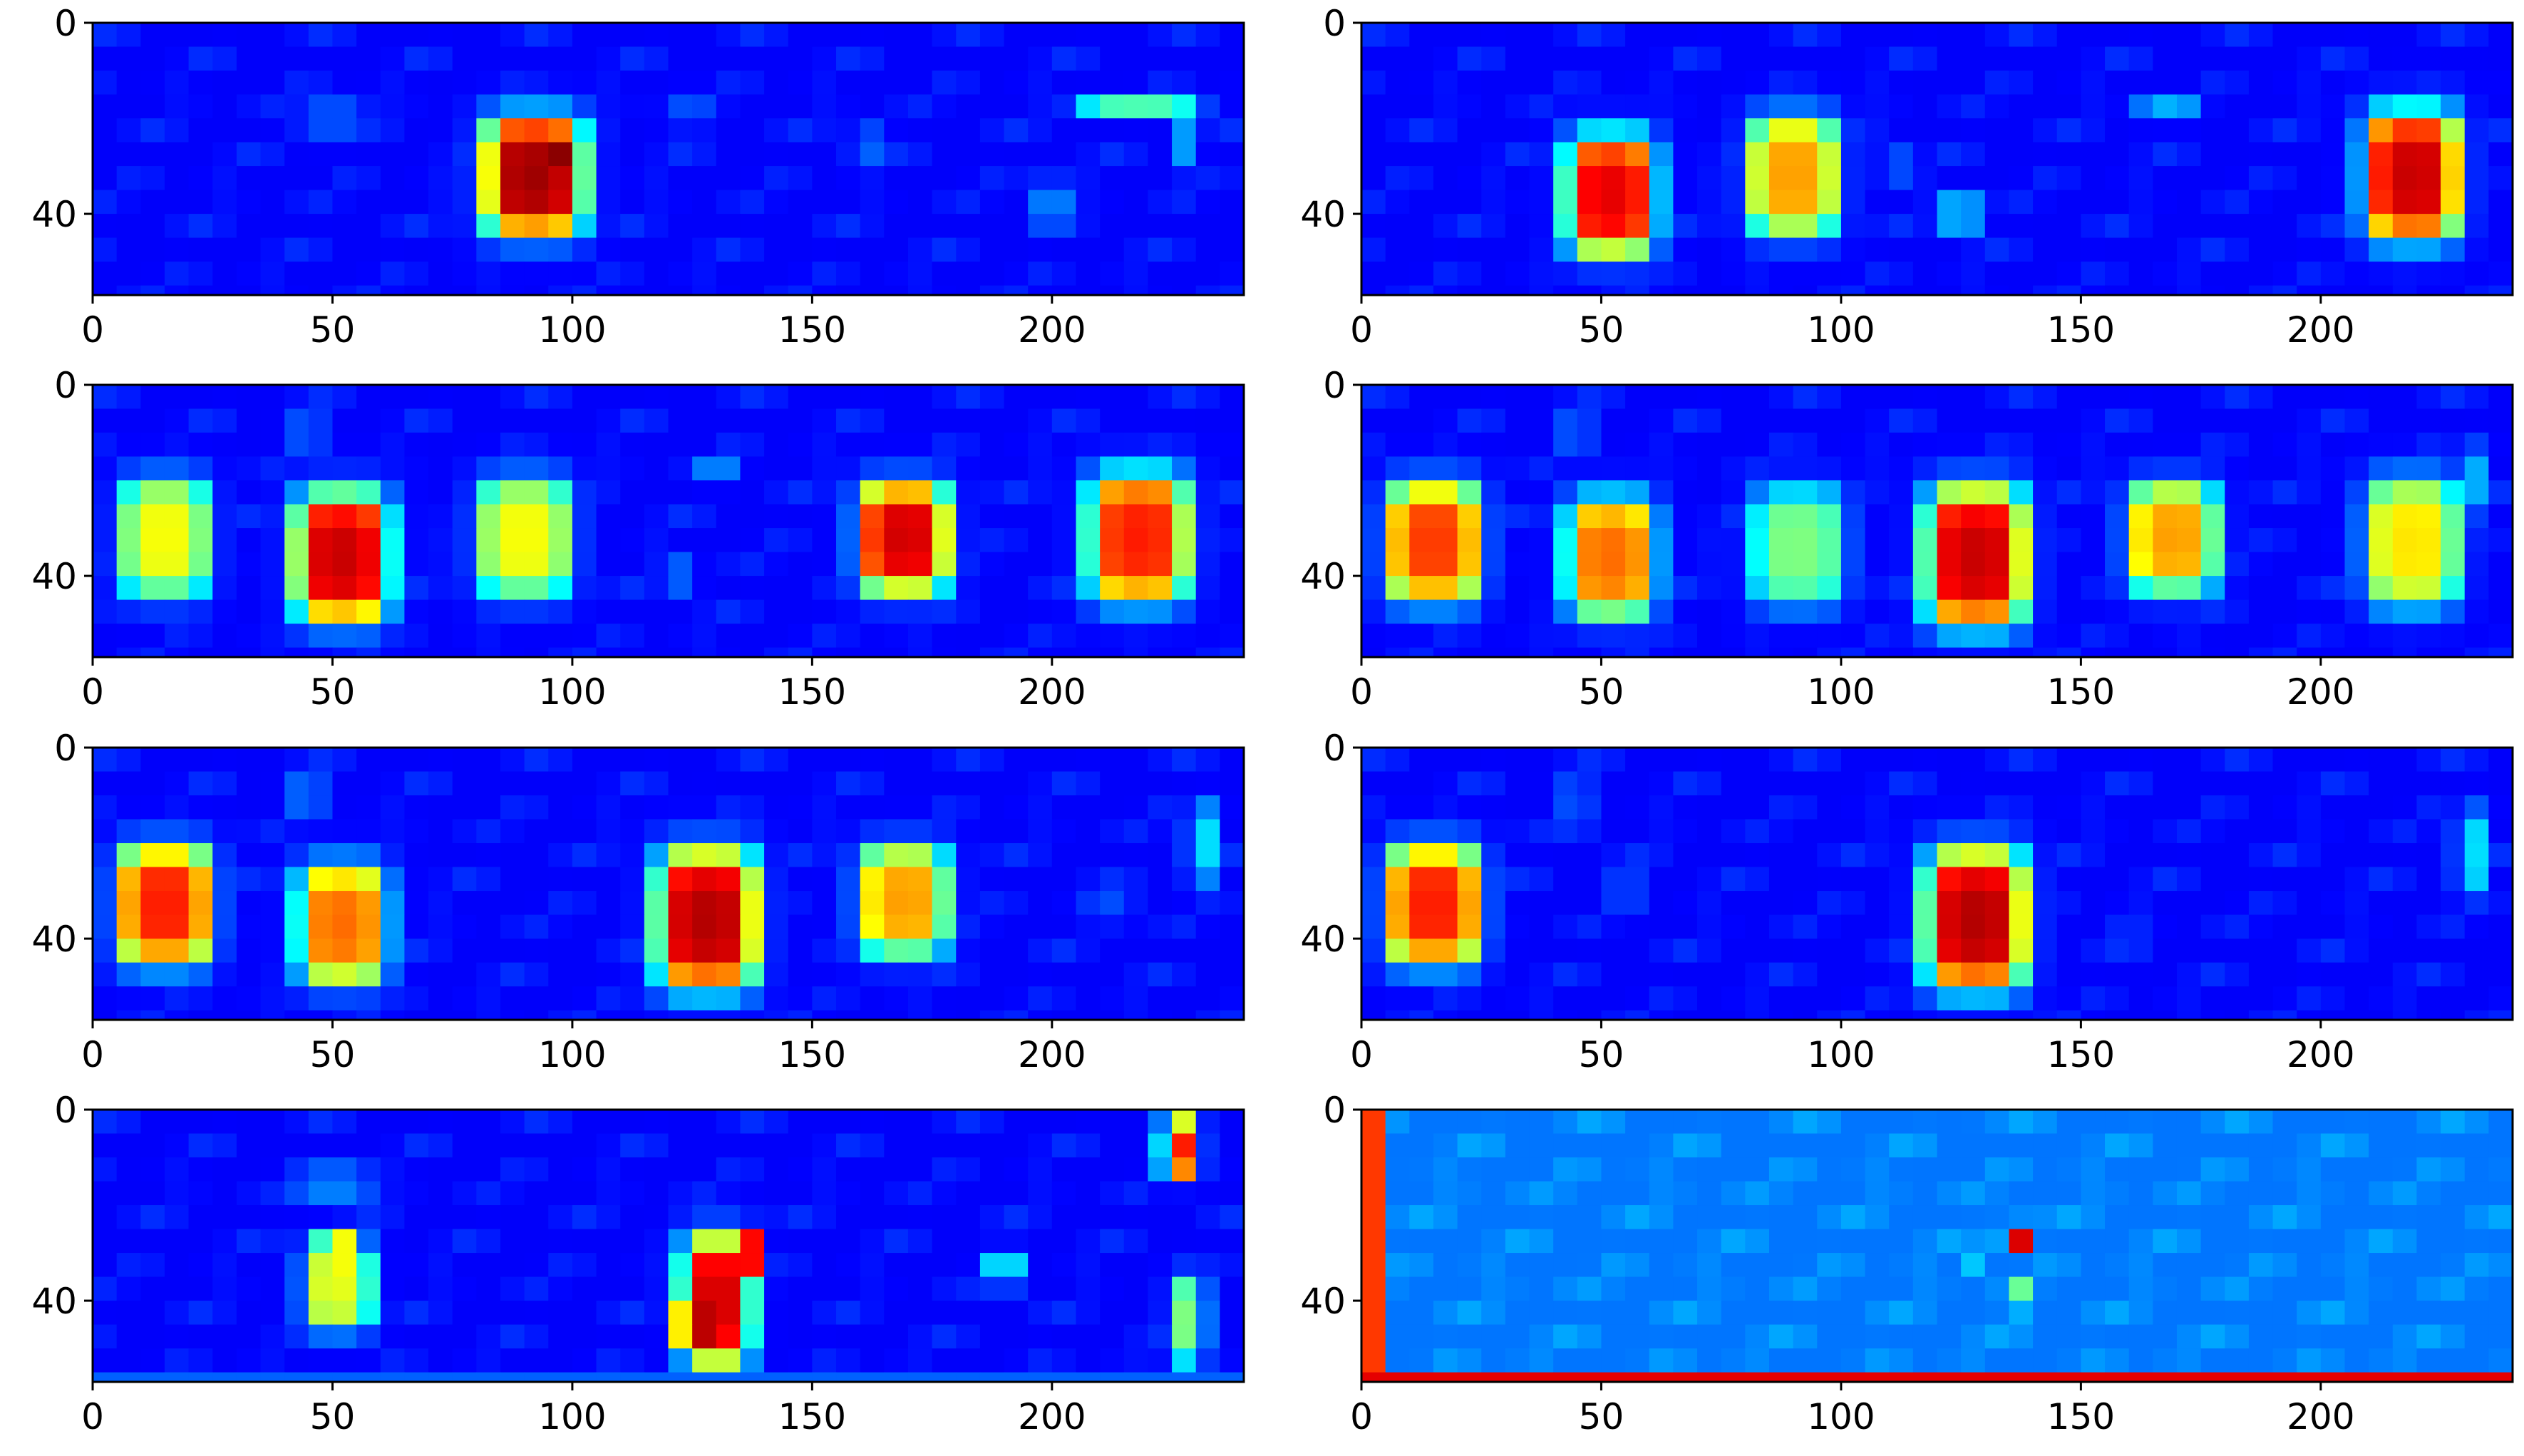 This screenshot has height=1456, width=2524. What do you see at coordinates (54, 939) in the screenshot?
I see `y-tick-label: 40` at bounding box center [54, 939].